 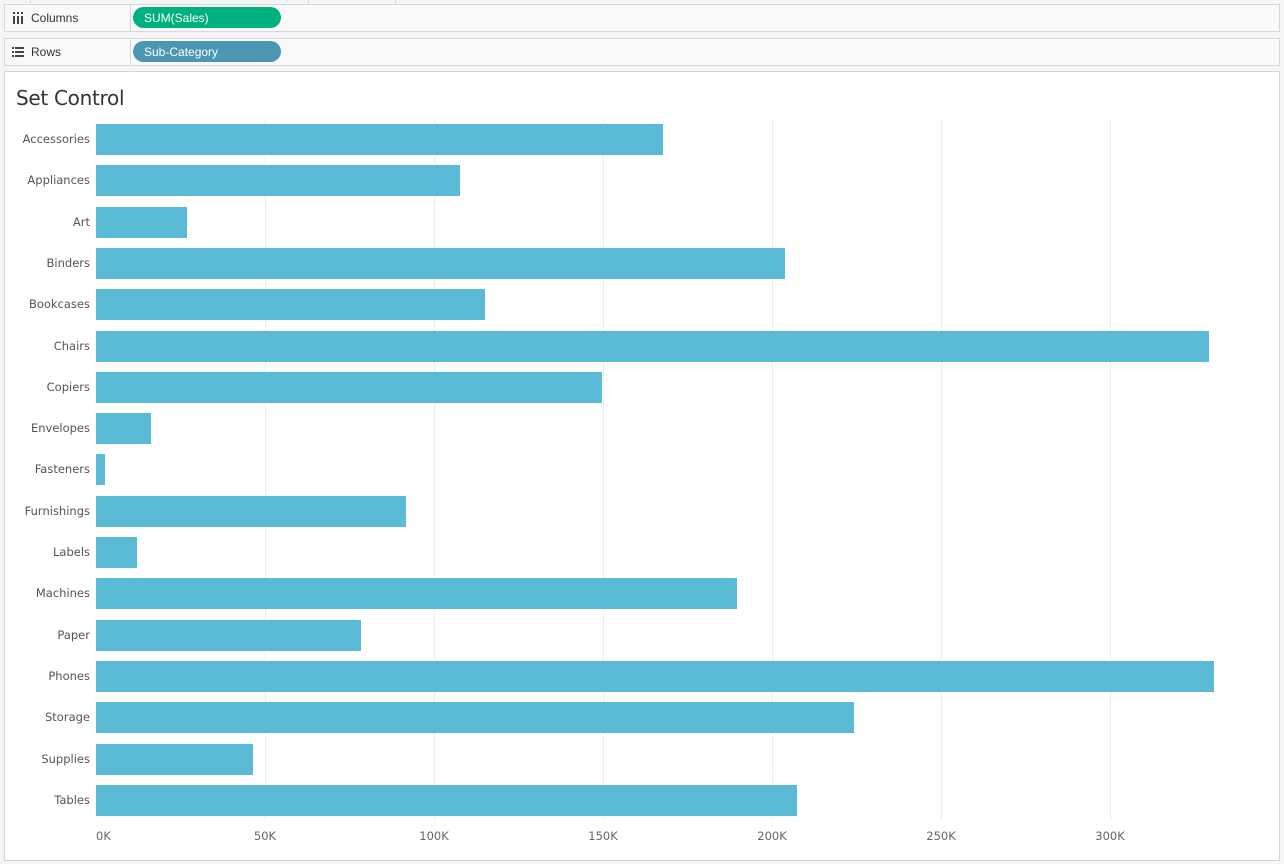 I want to click on category-label: Appliances, so click(x=58, y=180).